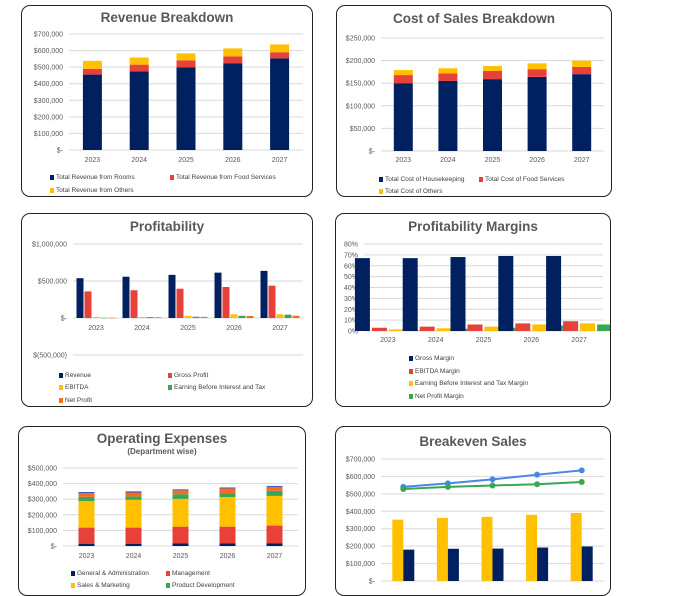  Describe the element at coordinates (353, 332) in the screenshot. I see `y-tick-label: 0%` at that location.